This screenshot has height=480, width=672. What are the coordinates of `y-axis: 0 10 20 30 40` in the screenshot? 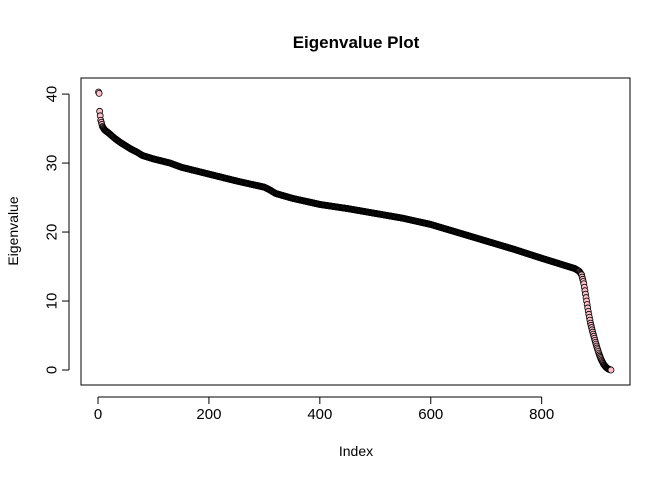 It's located at (56, 230).